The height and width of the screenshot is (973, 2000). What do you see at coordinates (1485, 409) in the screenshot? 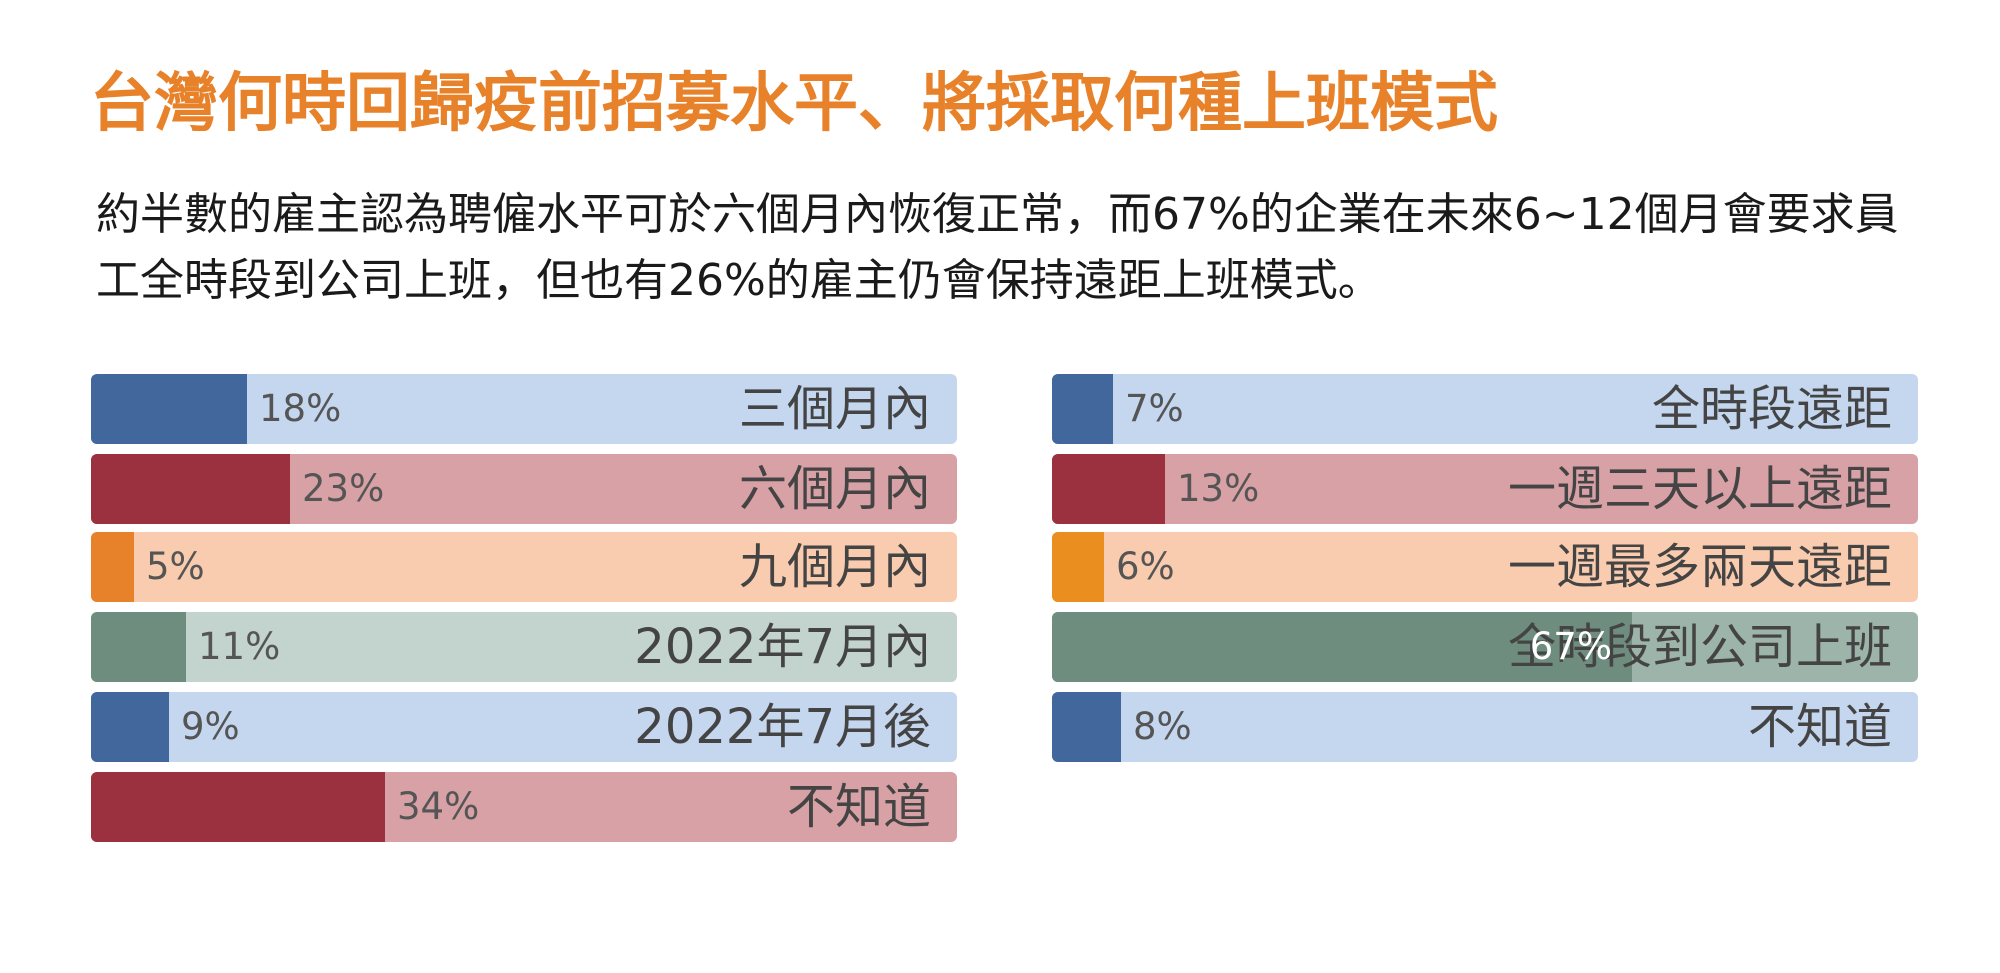
I see `bar-row: 全時段遠距 7%` at bounding box center [1485, 409].